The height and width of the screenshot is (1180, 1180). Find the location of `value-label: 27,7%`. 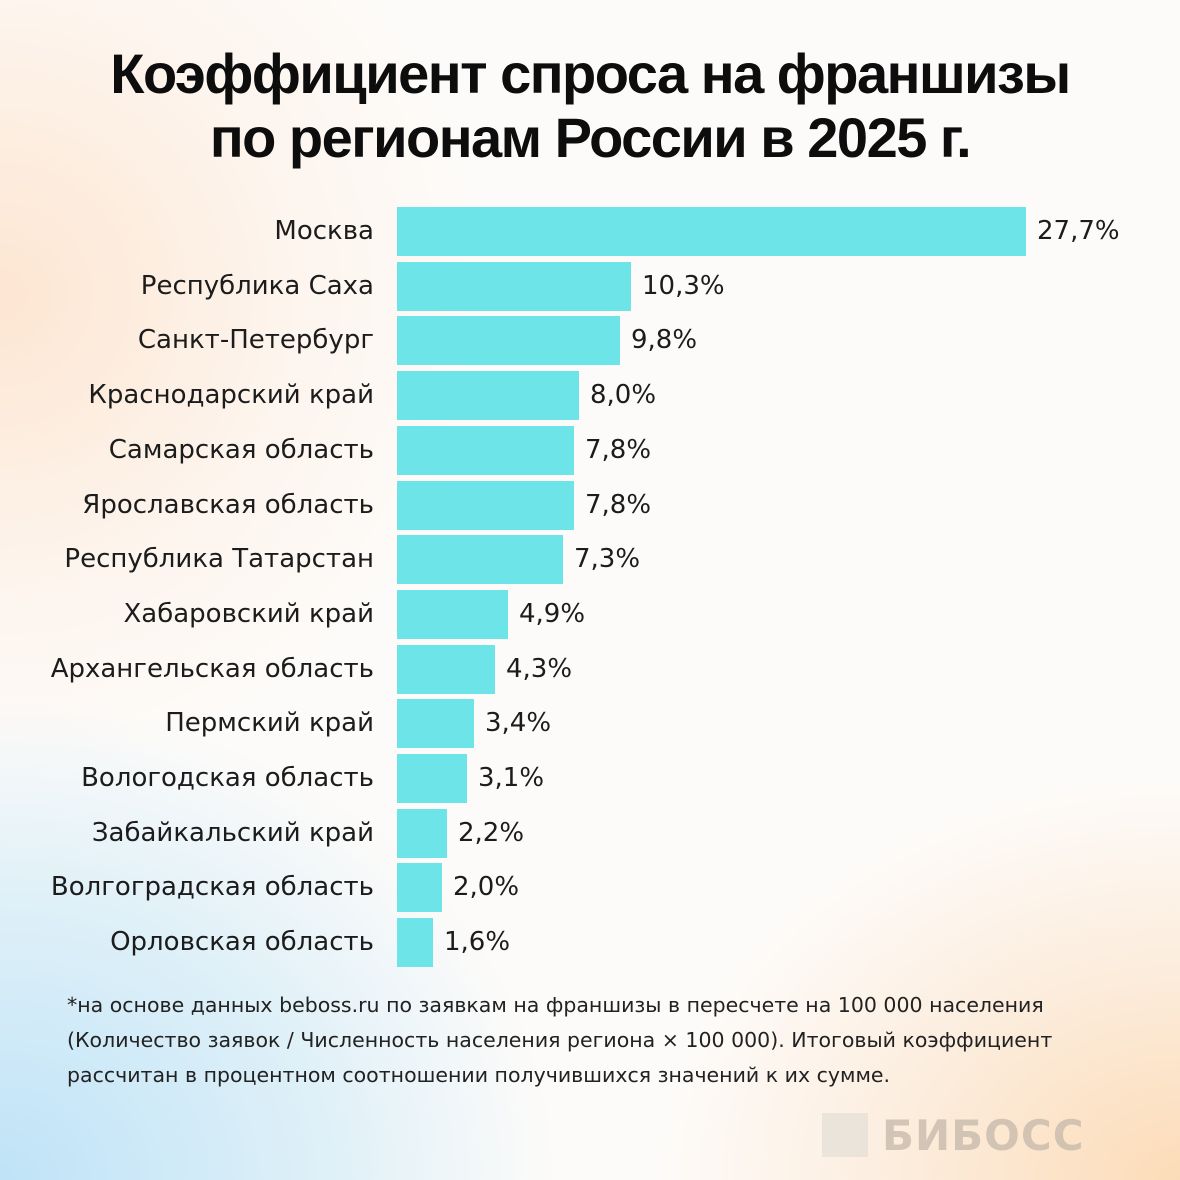

value-label: 27,7% is located at coordinates (1078, 231).